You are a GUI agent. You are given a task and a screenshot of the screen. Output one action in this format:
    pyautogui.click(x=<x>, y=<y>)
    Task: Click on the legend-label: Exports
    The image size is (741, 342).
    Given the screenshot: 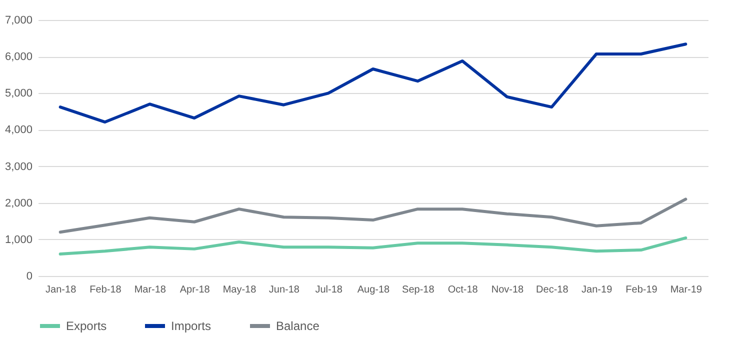 What is the action you would take?
    pyautogui.click(x=86, y=326)
    